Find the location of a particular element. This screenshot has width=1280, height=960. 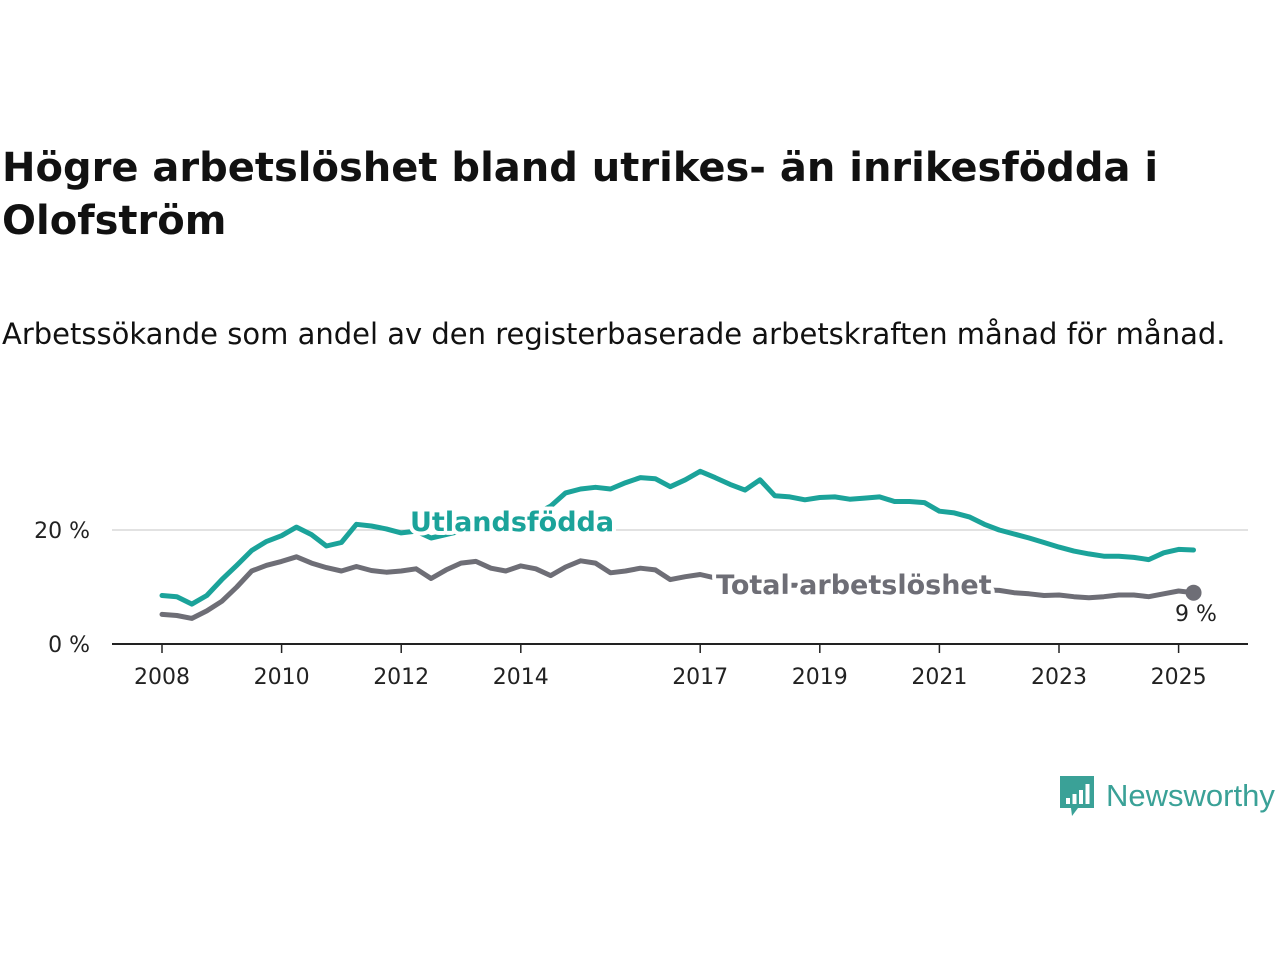

label-total-arbetsloshet-halo: Total arbetslöshet is located at coordinates (854, 585).